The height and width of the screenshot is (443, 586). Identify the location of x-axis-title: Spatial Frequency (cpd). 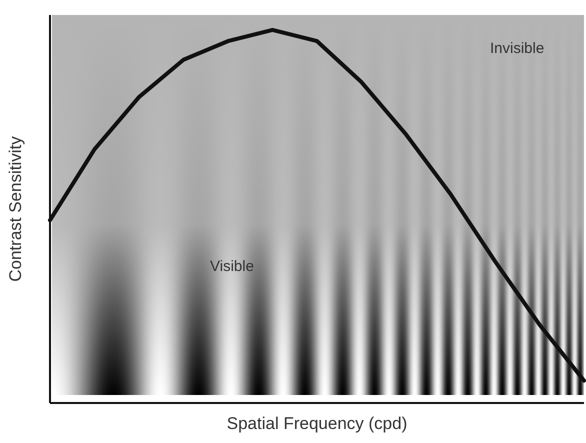
(317, 423).